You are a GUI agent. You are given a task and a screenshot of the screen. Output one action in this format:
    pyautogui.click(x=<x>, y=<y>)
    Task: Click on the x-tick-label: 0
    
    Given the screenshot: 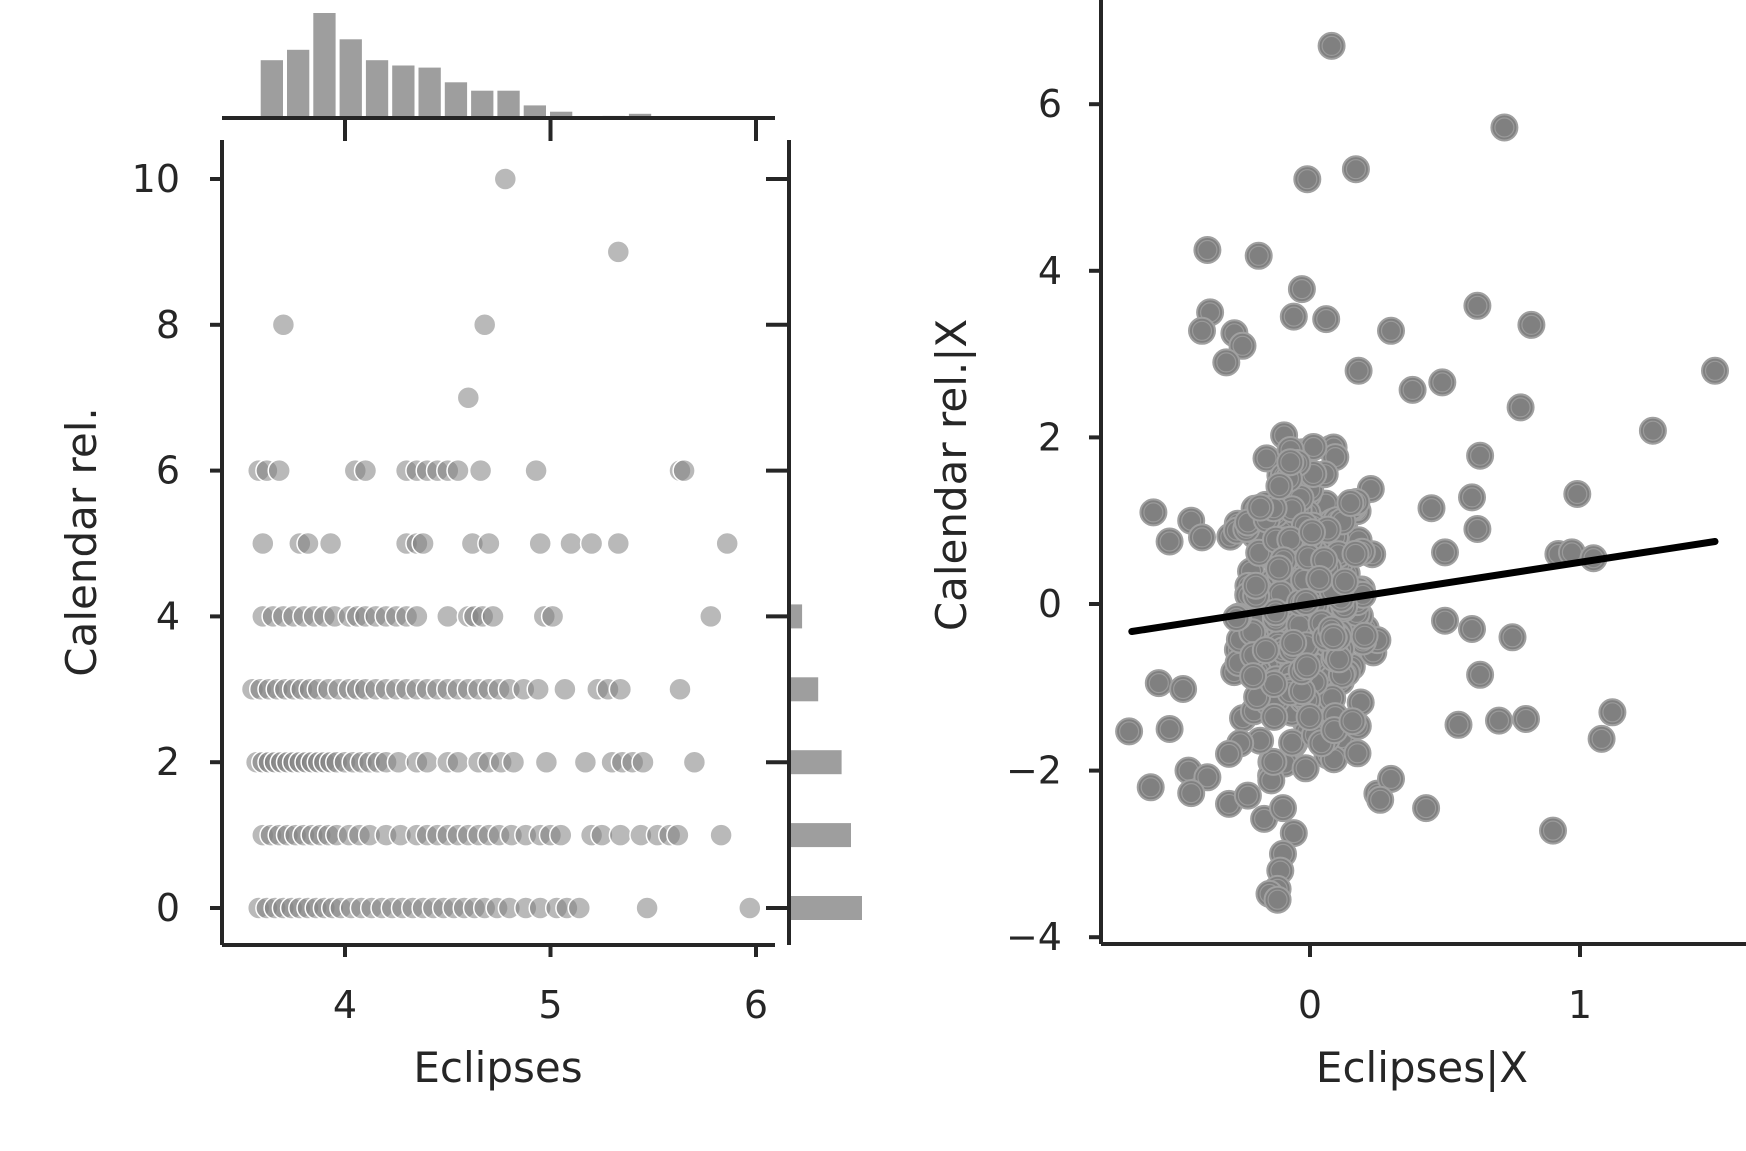 What is the action you would take?
    pyautogui.click(x=1310, y=1005)
    